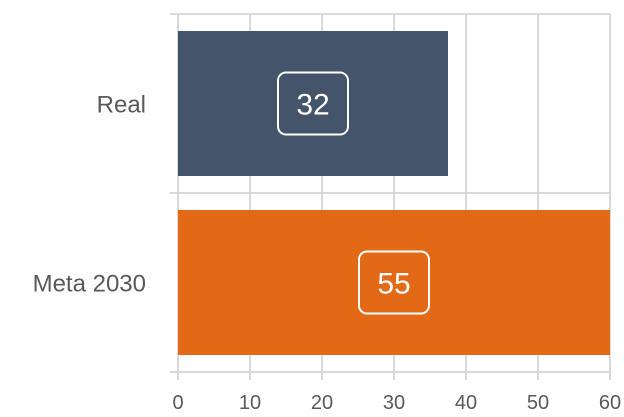 This screenshot has width=624, height=417. What do you see at coordinates (322, 403) in the screenshot?
I see `x-tick-label-20: 20` at bounding box center [322, 403].